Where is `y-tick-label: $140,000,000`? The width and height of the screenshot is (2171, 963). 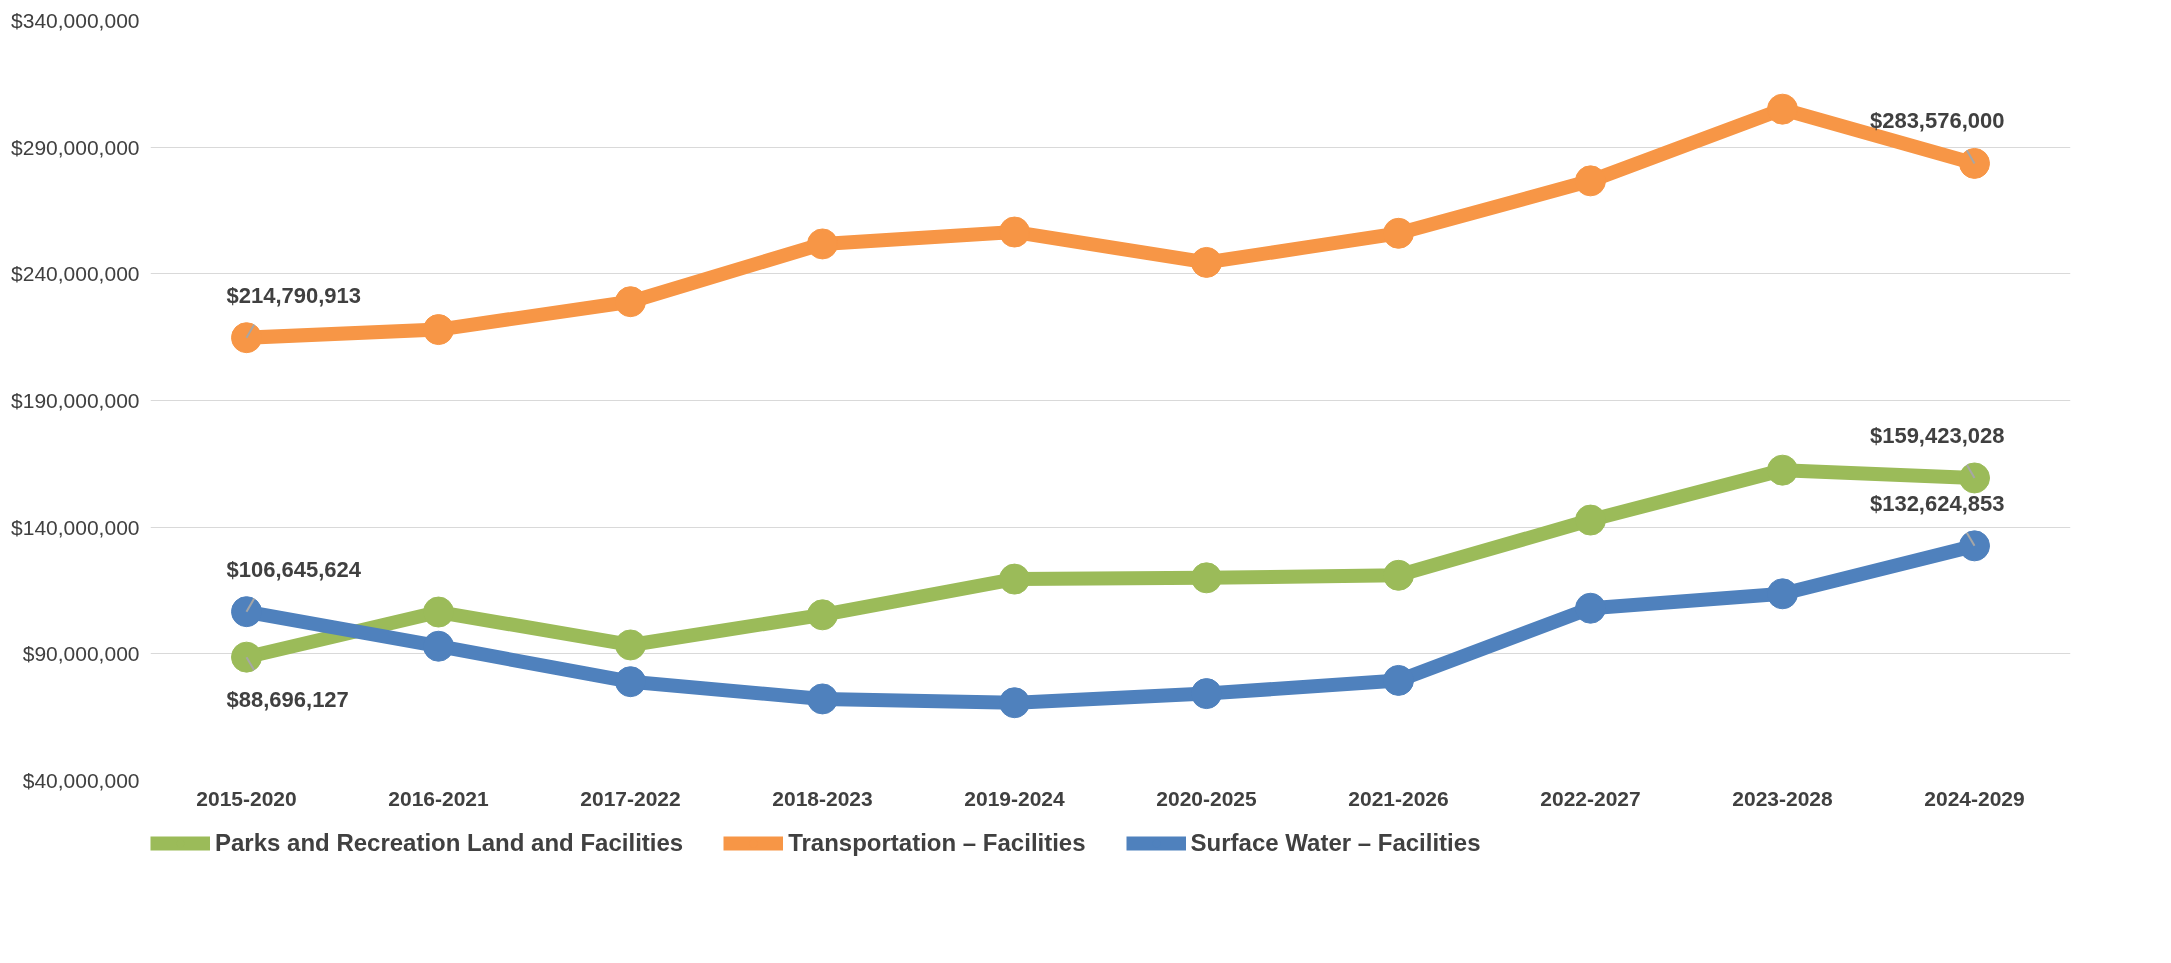 y-tick-label: $140,000,000 is located at coordinates (75, 527).